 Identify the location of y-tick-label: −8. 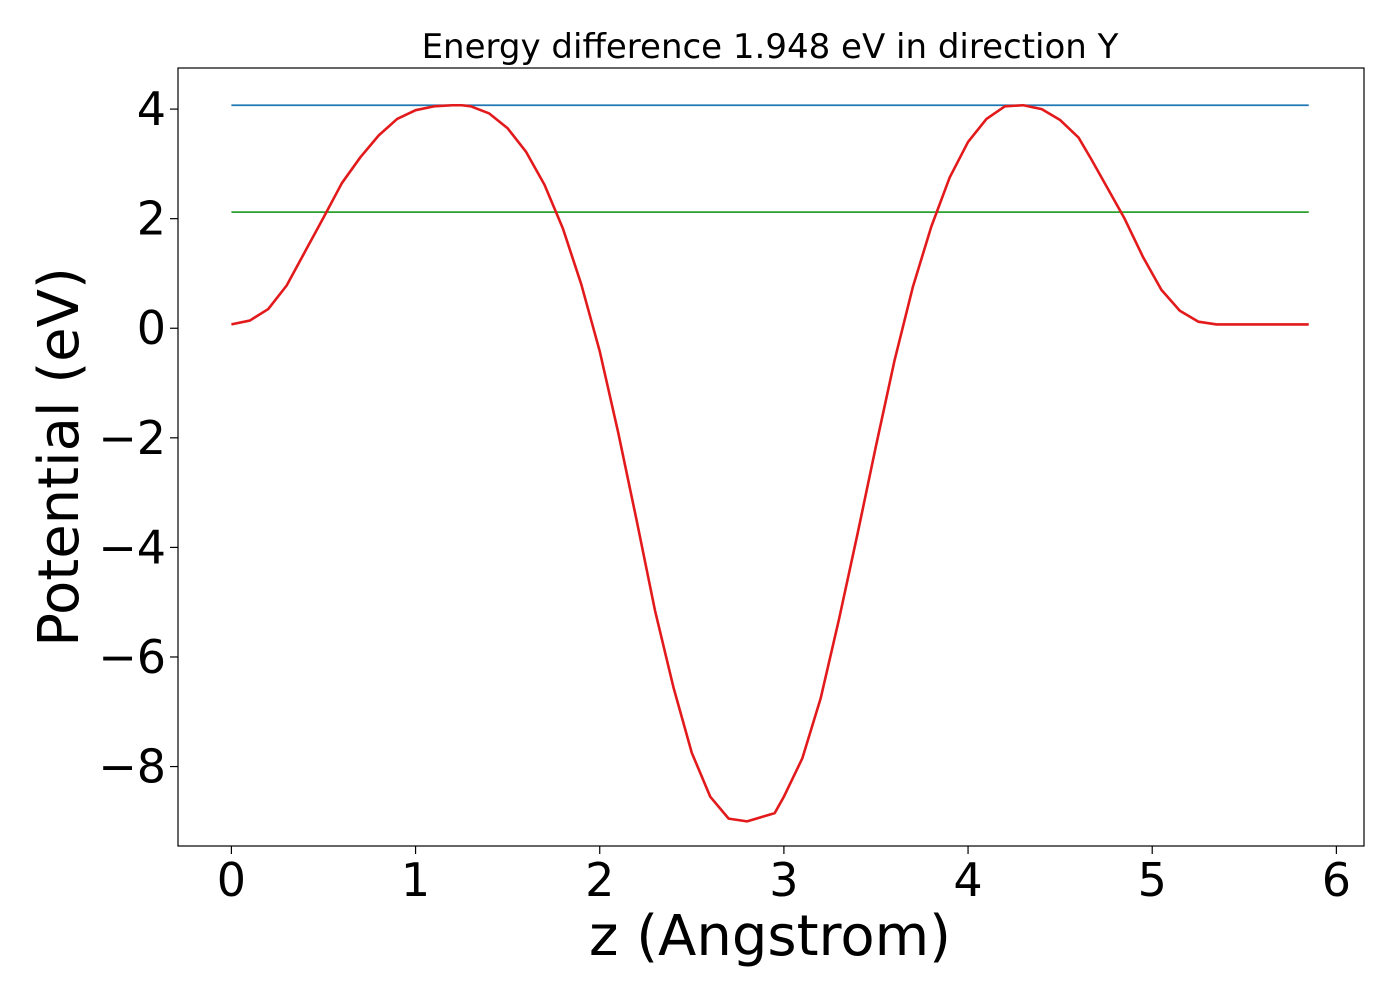
(132, 767).